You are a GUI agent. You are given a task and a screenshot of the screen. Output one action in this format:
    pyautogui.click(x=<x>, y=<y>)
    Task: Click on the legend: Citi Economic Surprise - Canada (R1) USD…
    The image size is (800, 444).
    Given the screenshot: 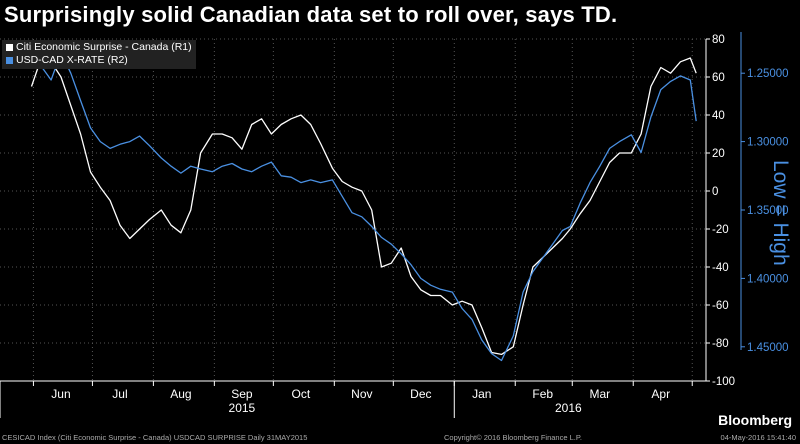 What is the action you would take?
    pyautogui.click(x=99, y=54)
    